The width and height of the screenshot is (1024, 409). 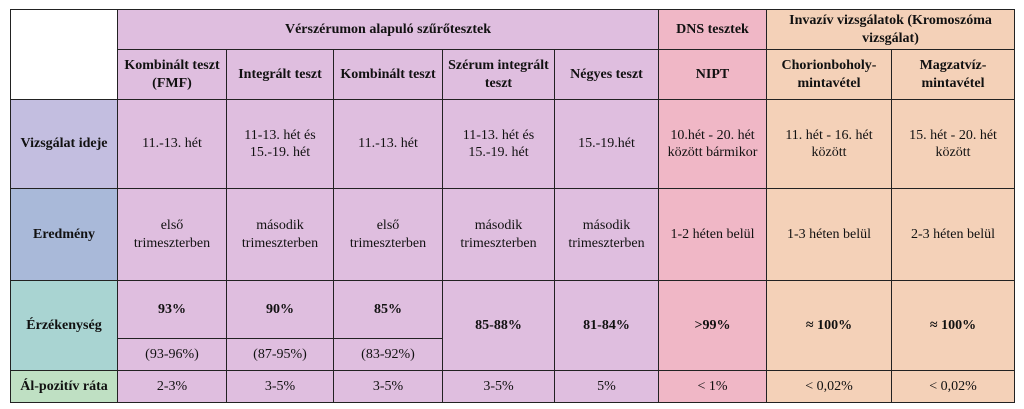 I want to click on timing-cell: 10.hét - 20. hét között bármikor, so click(x=712, y=144).